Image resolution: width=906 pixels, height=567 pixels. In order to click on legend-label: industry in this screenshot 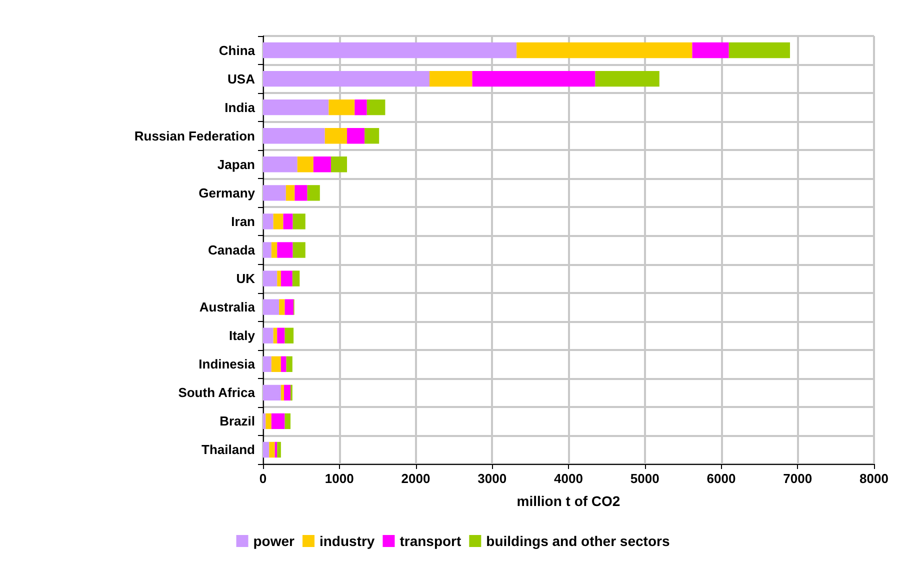, I will do `click(347, 541)`.